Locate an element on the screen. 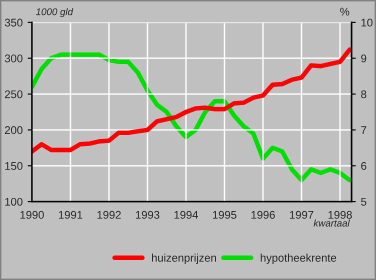  y-tick-label: 350 is located at coordinates (13, 22).